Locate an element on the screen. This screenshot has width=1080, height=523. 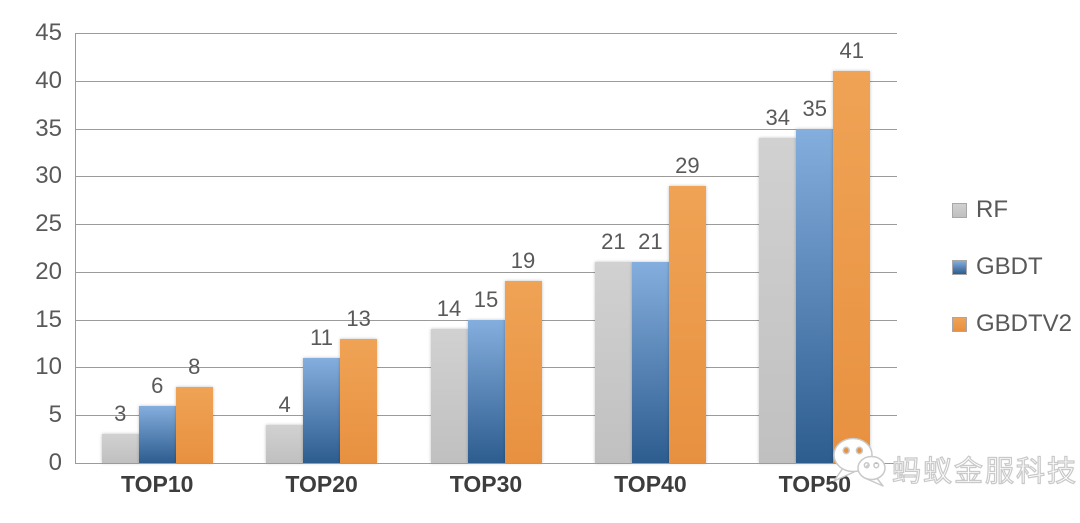
bar-gbdtv2-top30 is located at coordinates (523, 372).